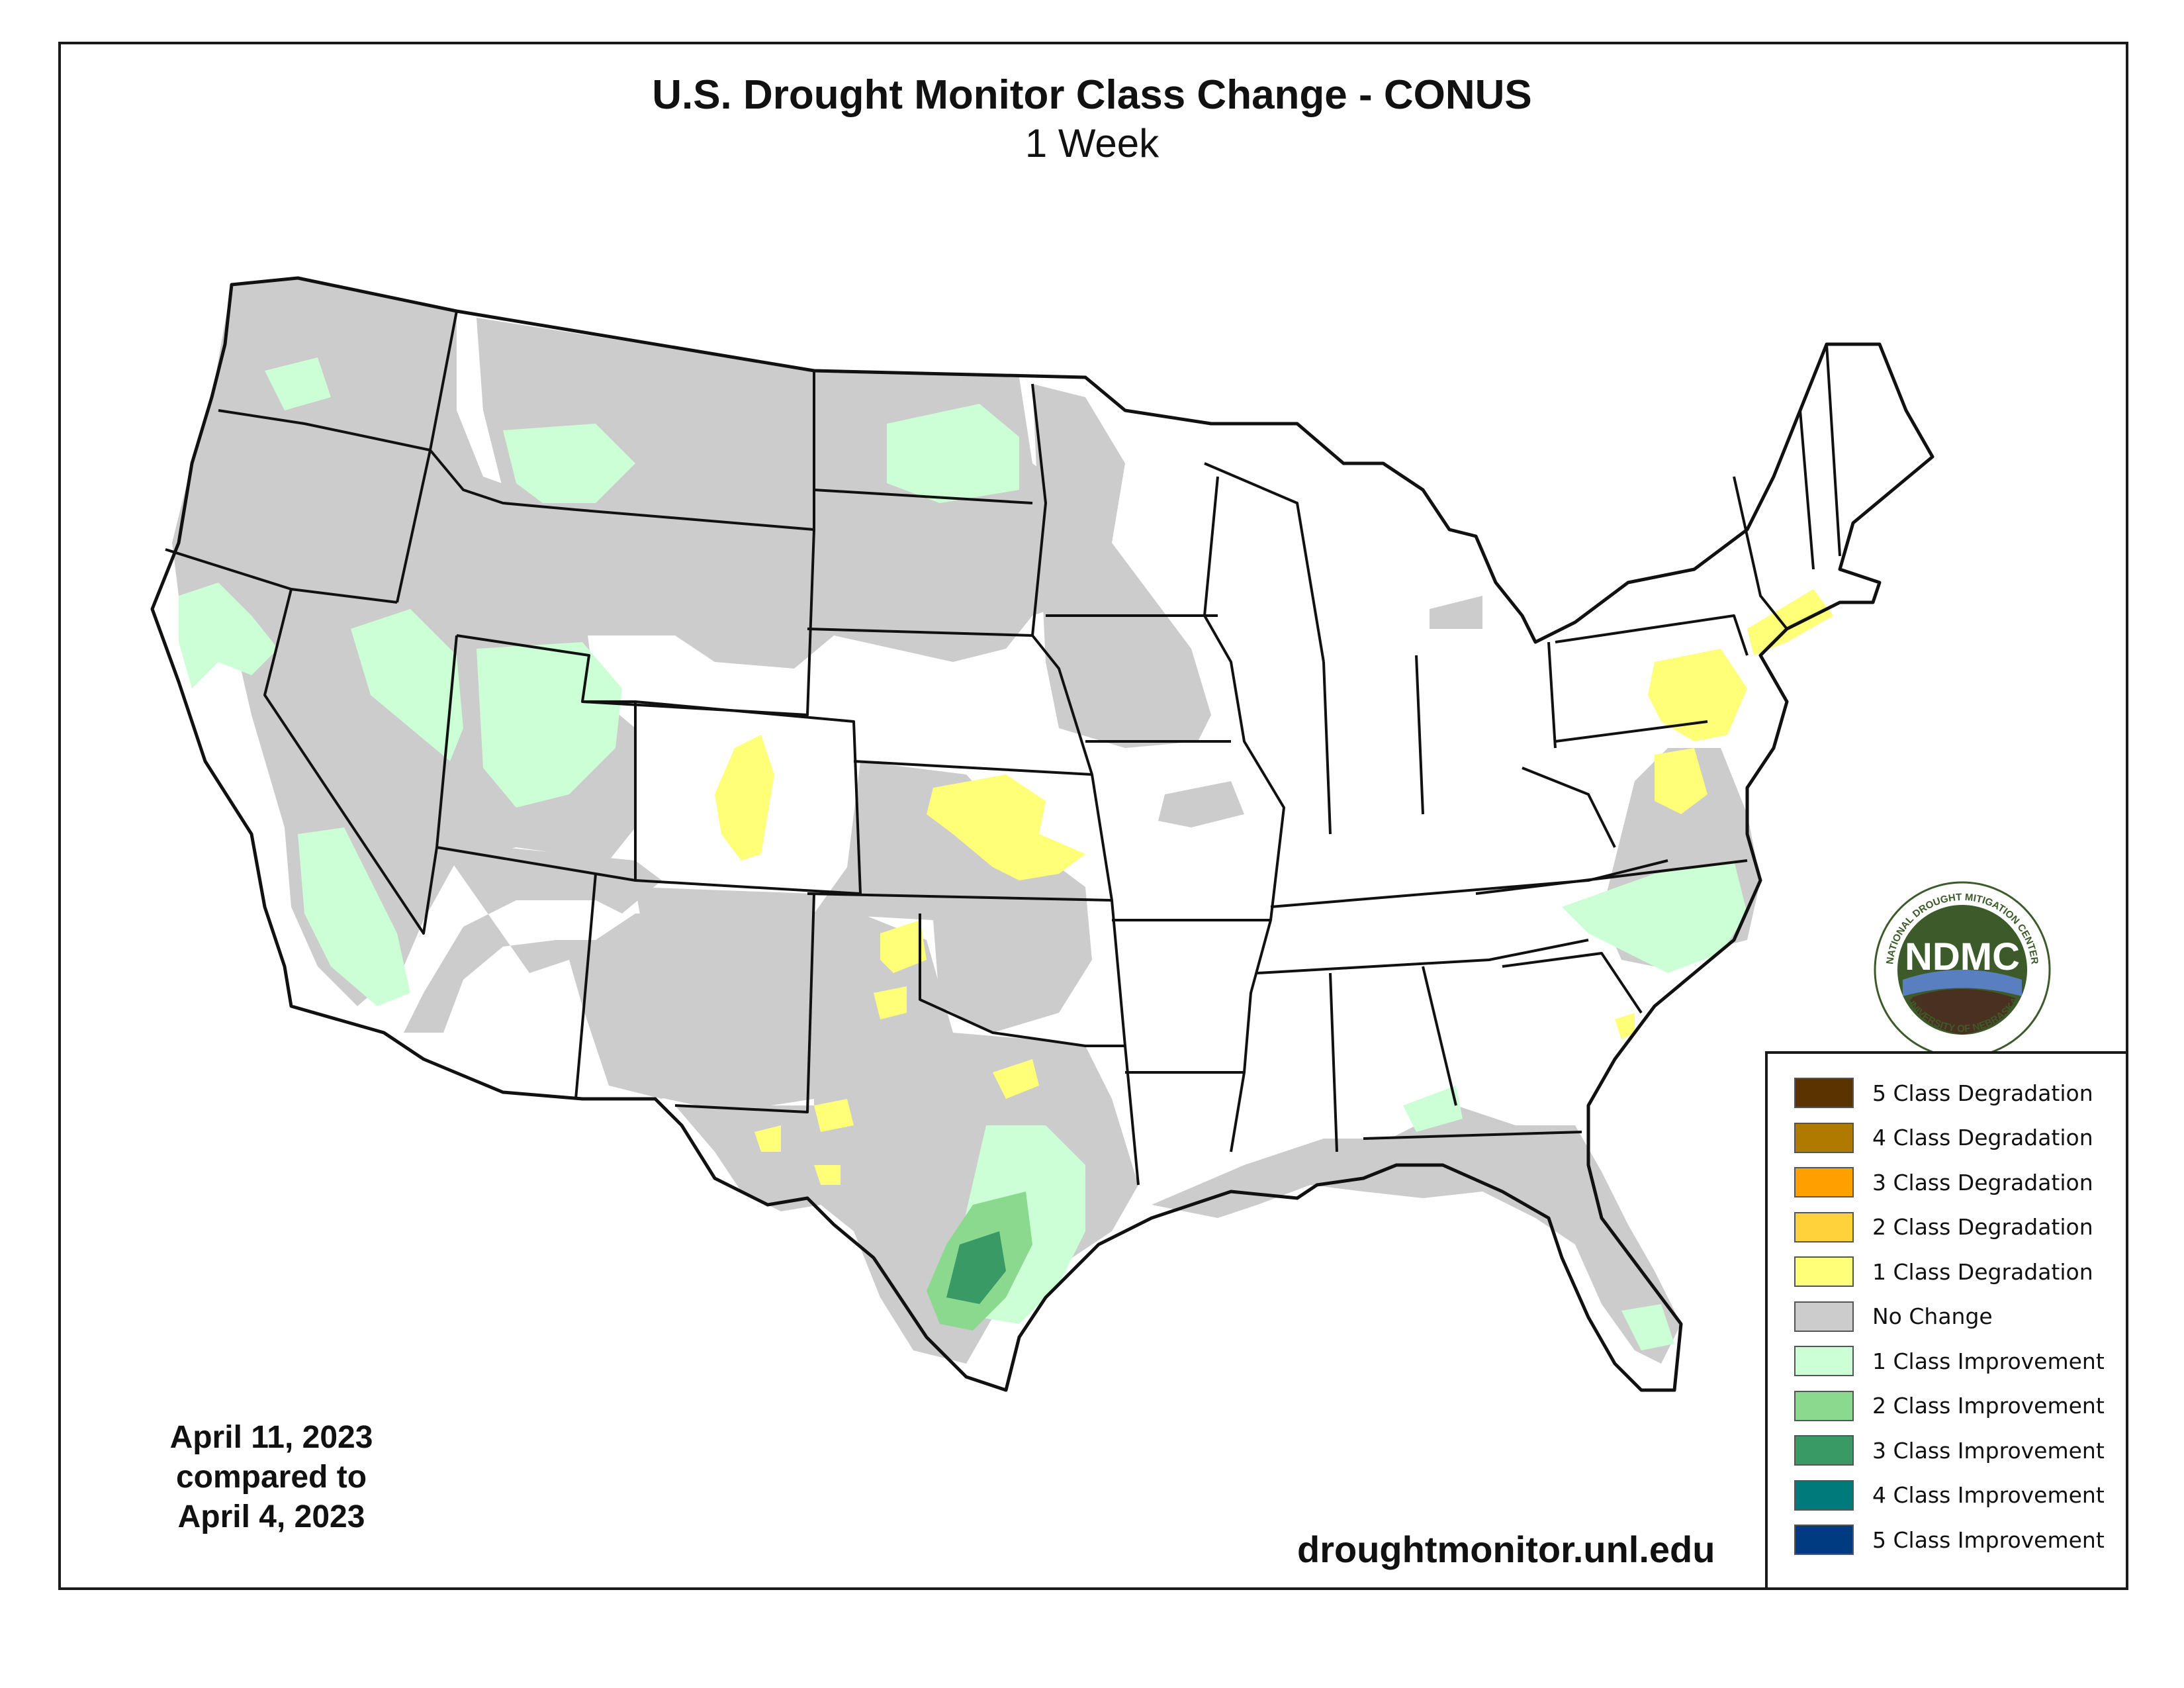 Image resolution: width=2184 pixels, height=1688 pixels. Describe the element at coordinates (1962, 956) in the screenshot. I see `logo-acronym: NDMC` at that location.